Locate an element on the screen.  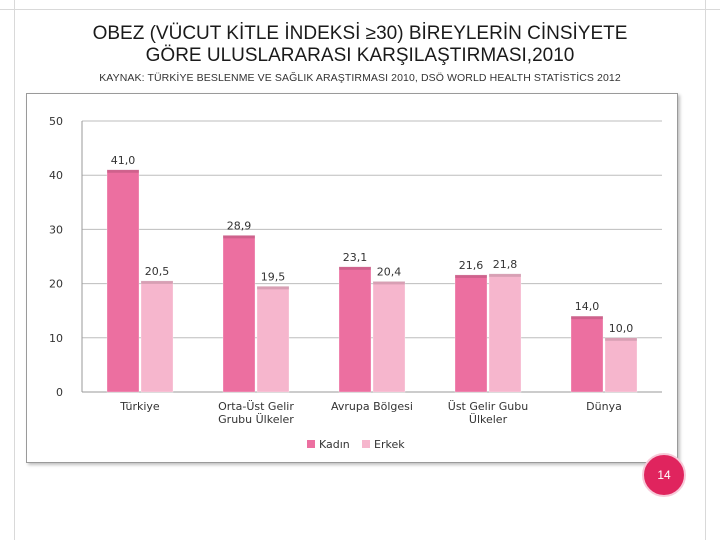
data-label: 28,9 is located at coordinates (239, 225).